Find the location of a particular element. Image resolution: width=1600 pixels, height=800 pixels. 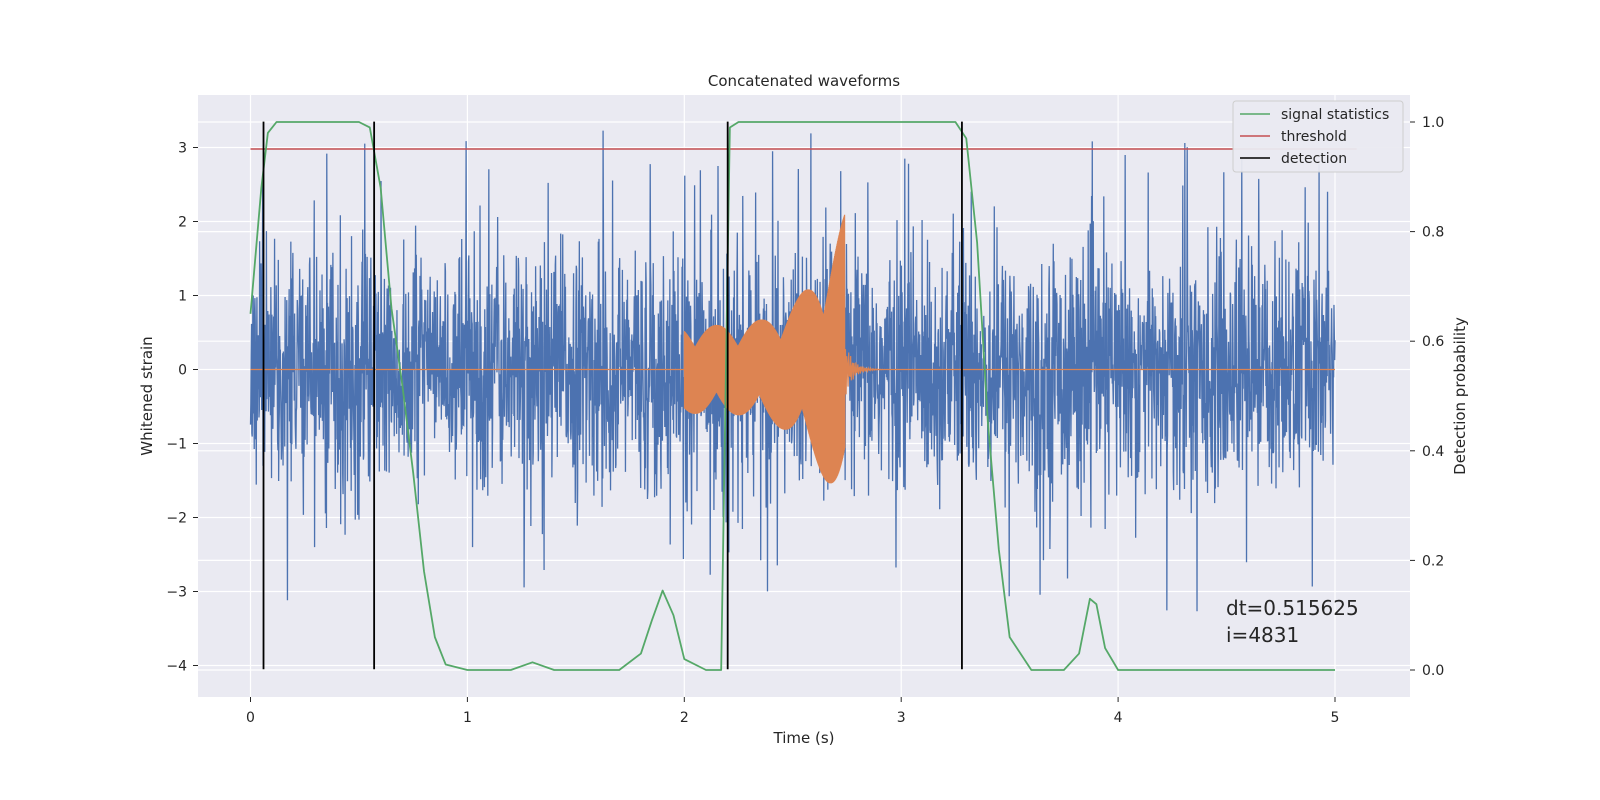

x-tick-label: 2 is located at coordinates (684, 718).